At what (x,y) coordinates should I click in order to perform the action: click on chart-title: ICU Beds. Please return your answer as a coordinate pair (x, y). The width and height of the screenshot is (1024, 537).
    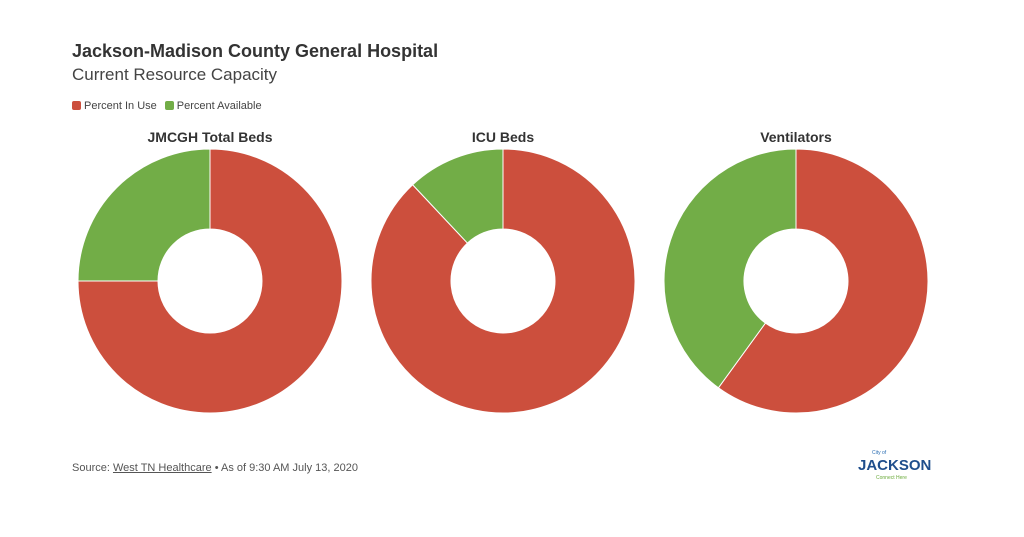
    Looking at the image, I should click on (503, 137).